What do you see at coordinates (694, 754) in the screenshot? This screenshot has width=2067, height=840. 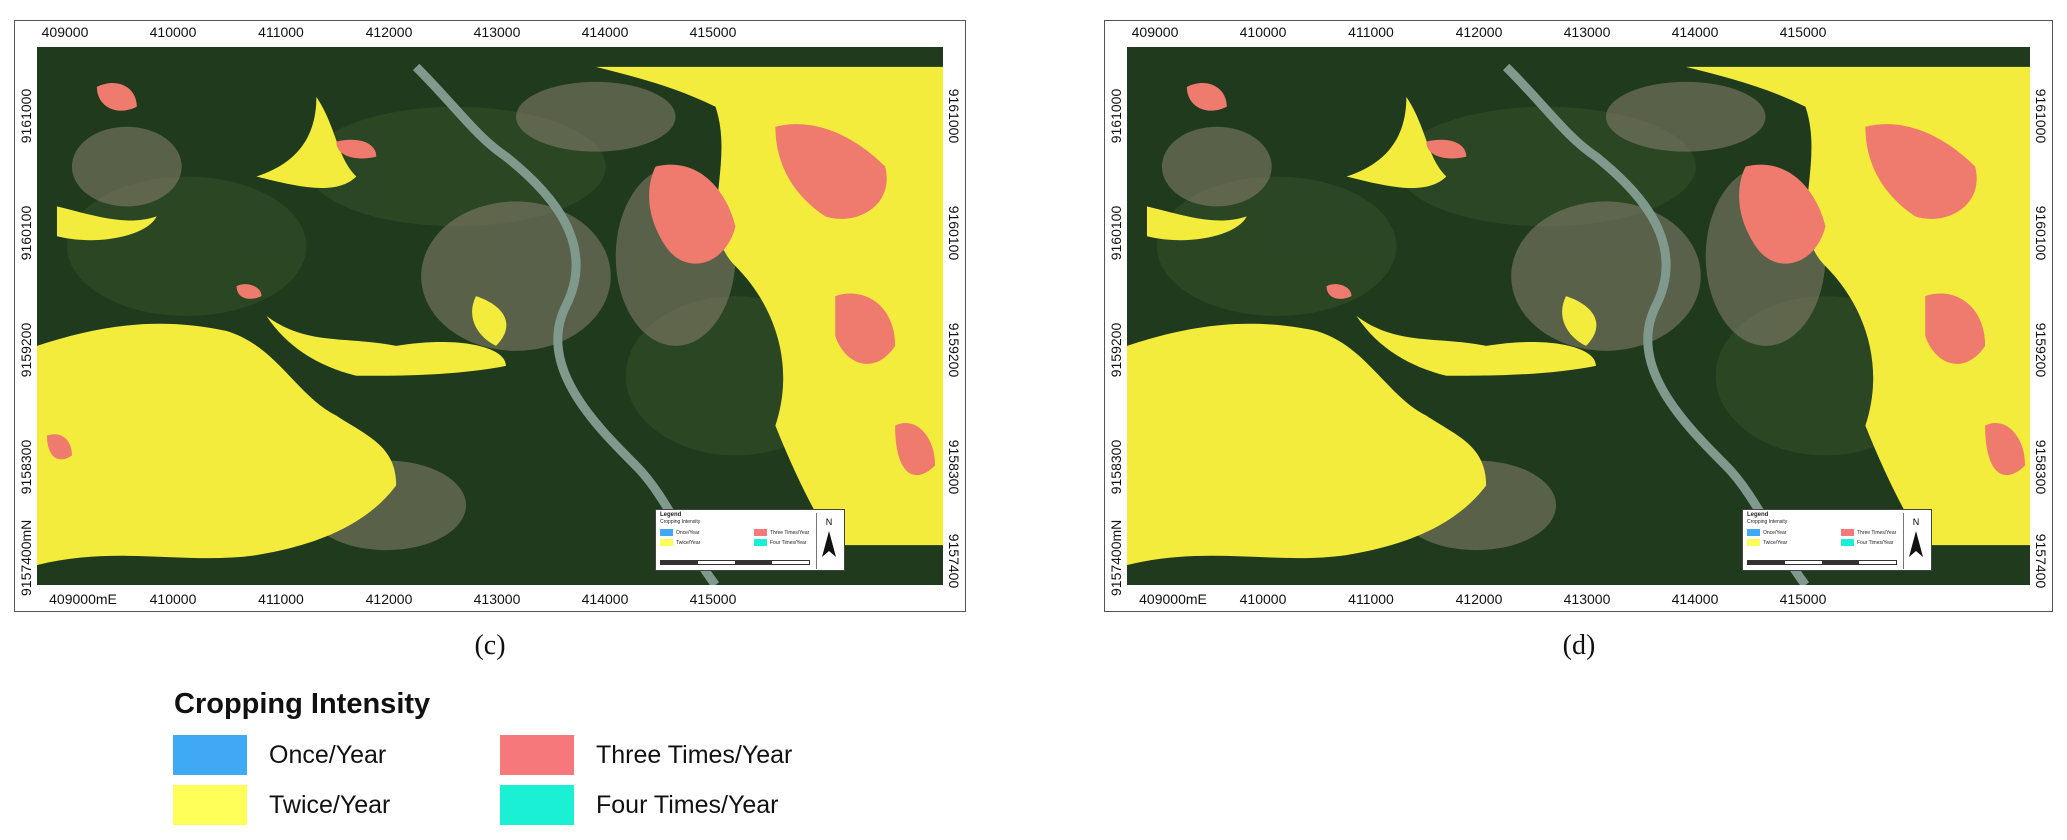 I see `legend-label: Three Times/Year` at bounding box center [694, 754].